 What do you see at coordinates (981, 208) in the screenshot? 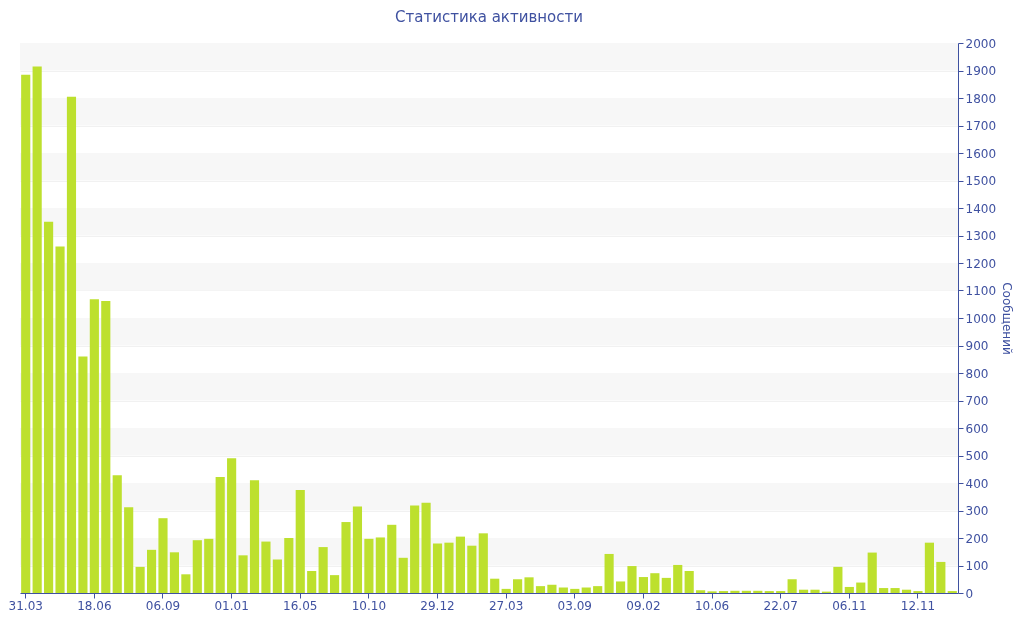
I see `y-tick-label: 1400` at bounding box center [981, 208].